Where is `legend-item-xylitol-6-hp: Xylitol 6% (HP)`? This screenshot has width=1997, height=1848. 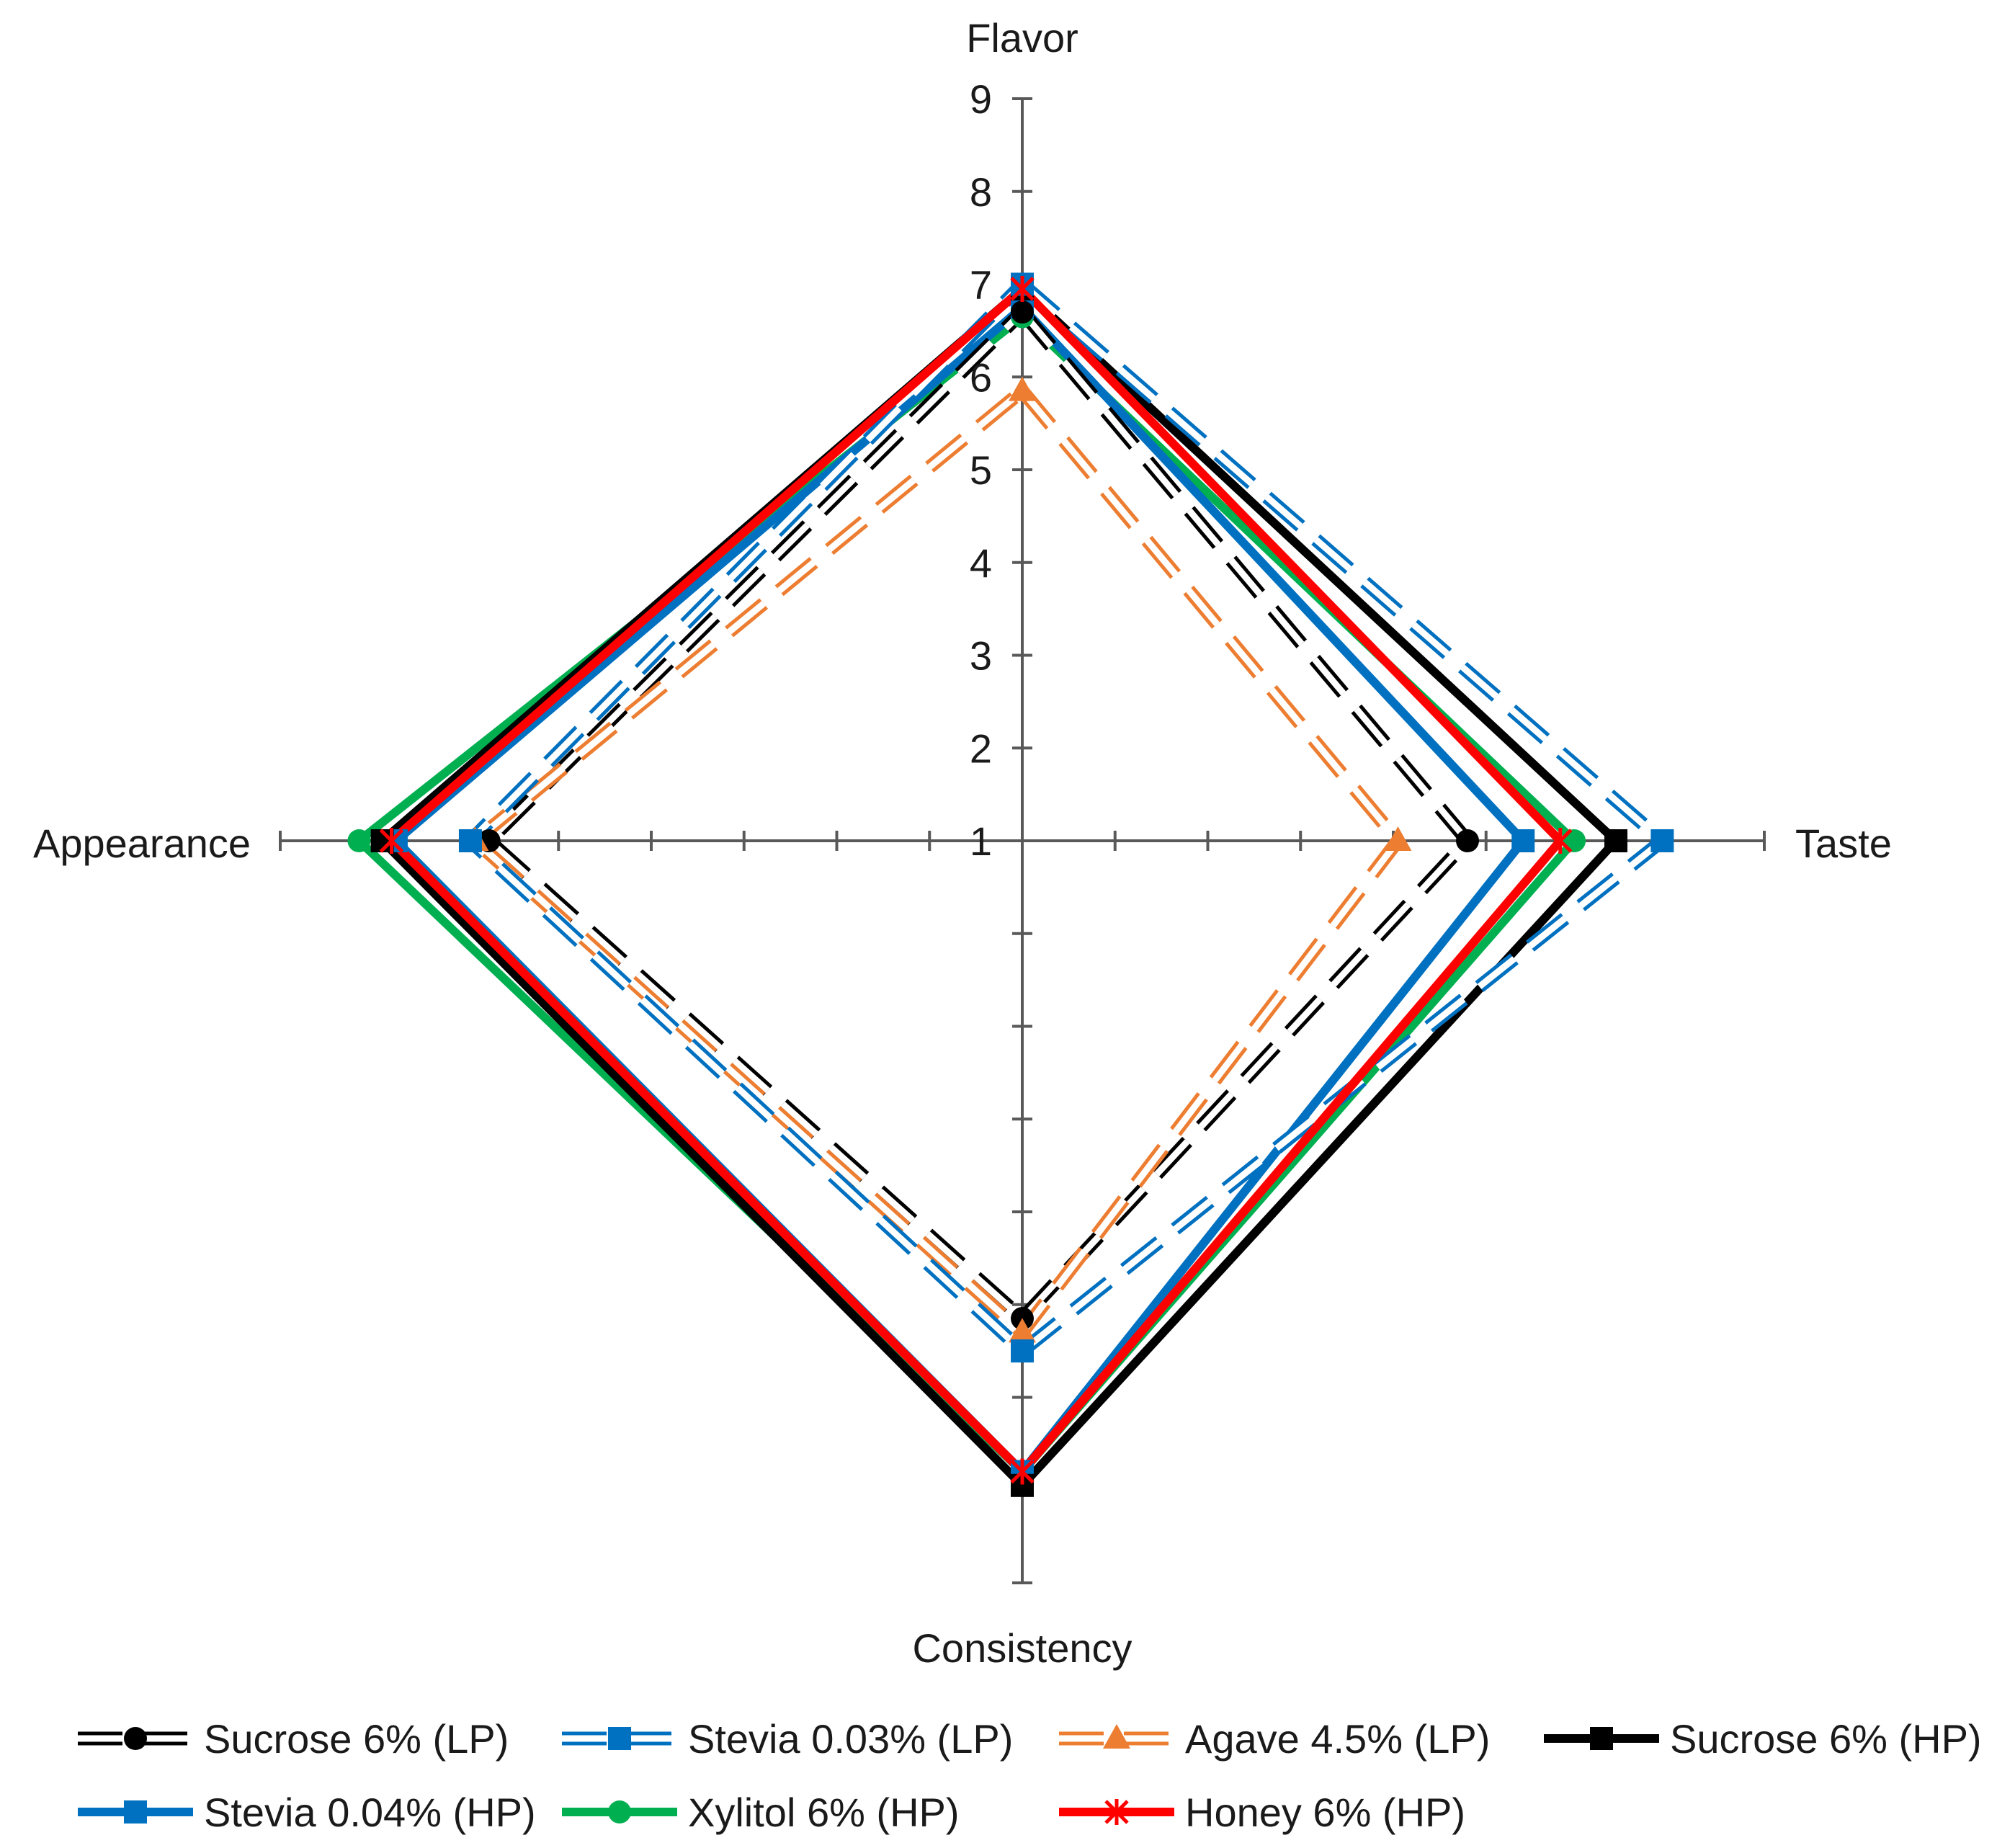
legend-item-xylitol-6-hp: Xylitol 6% (HP) is located at coordinates (761, 1812).